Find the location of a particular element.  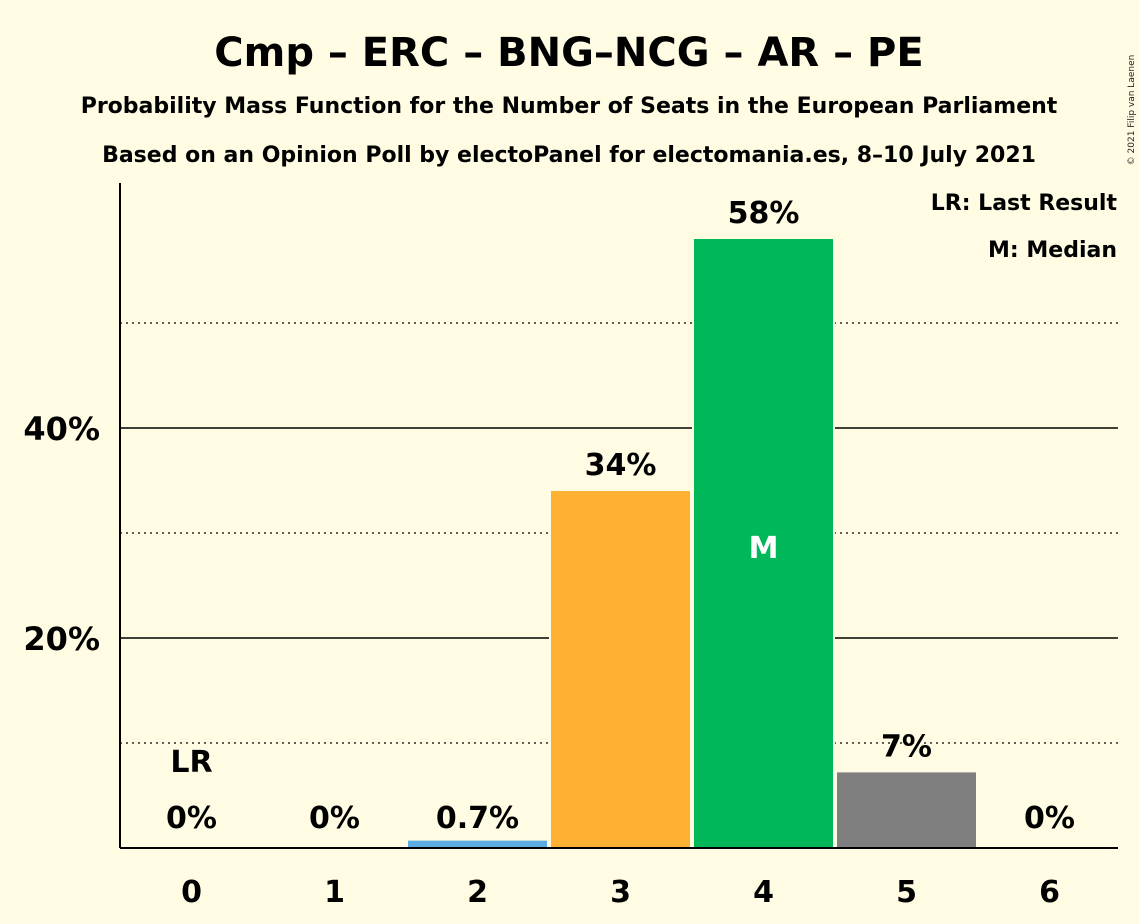

chart-title: Cmp – ERC – BNG–NCG – AR – PE is located at coordinates (568, 53).